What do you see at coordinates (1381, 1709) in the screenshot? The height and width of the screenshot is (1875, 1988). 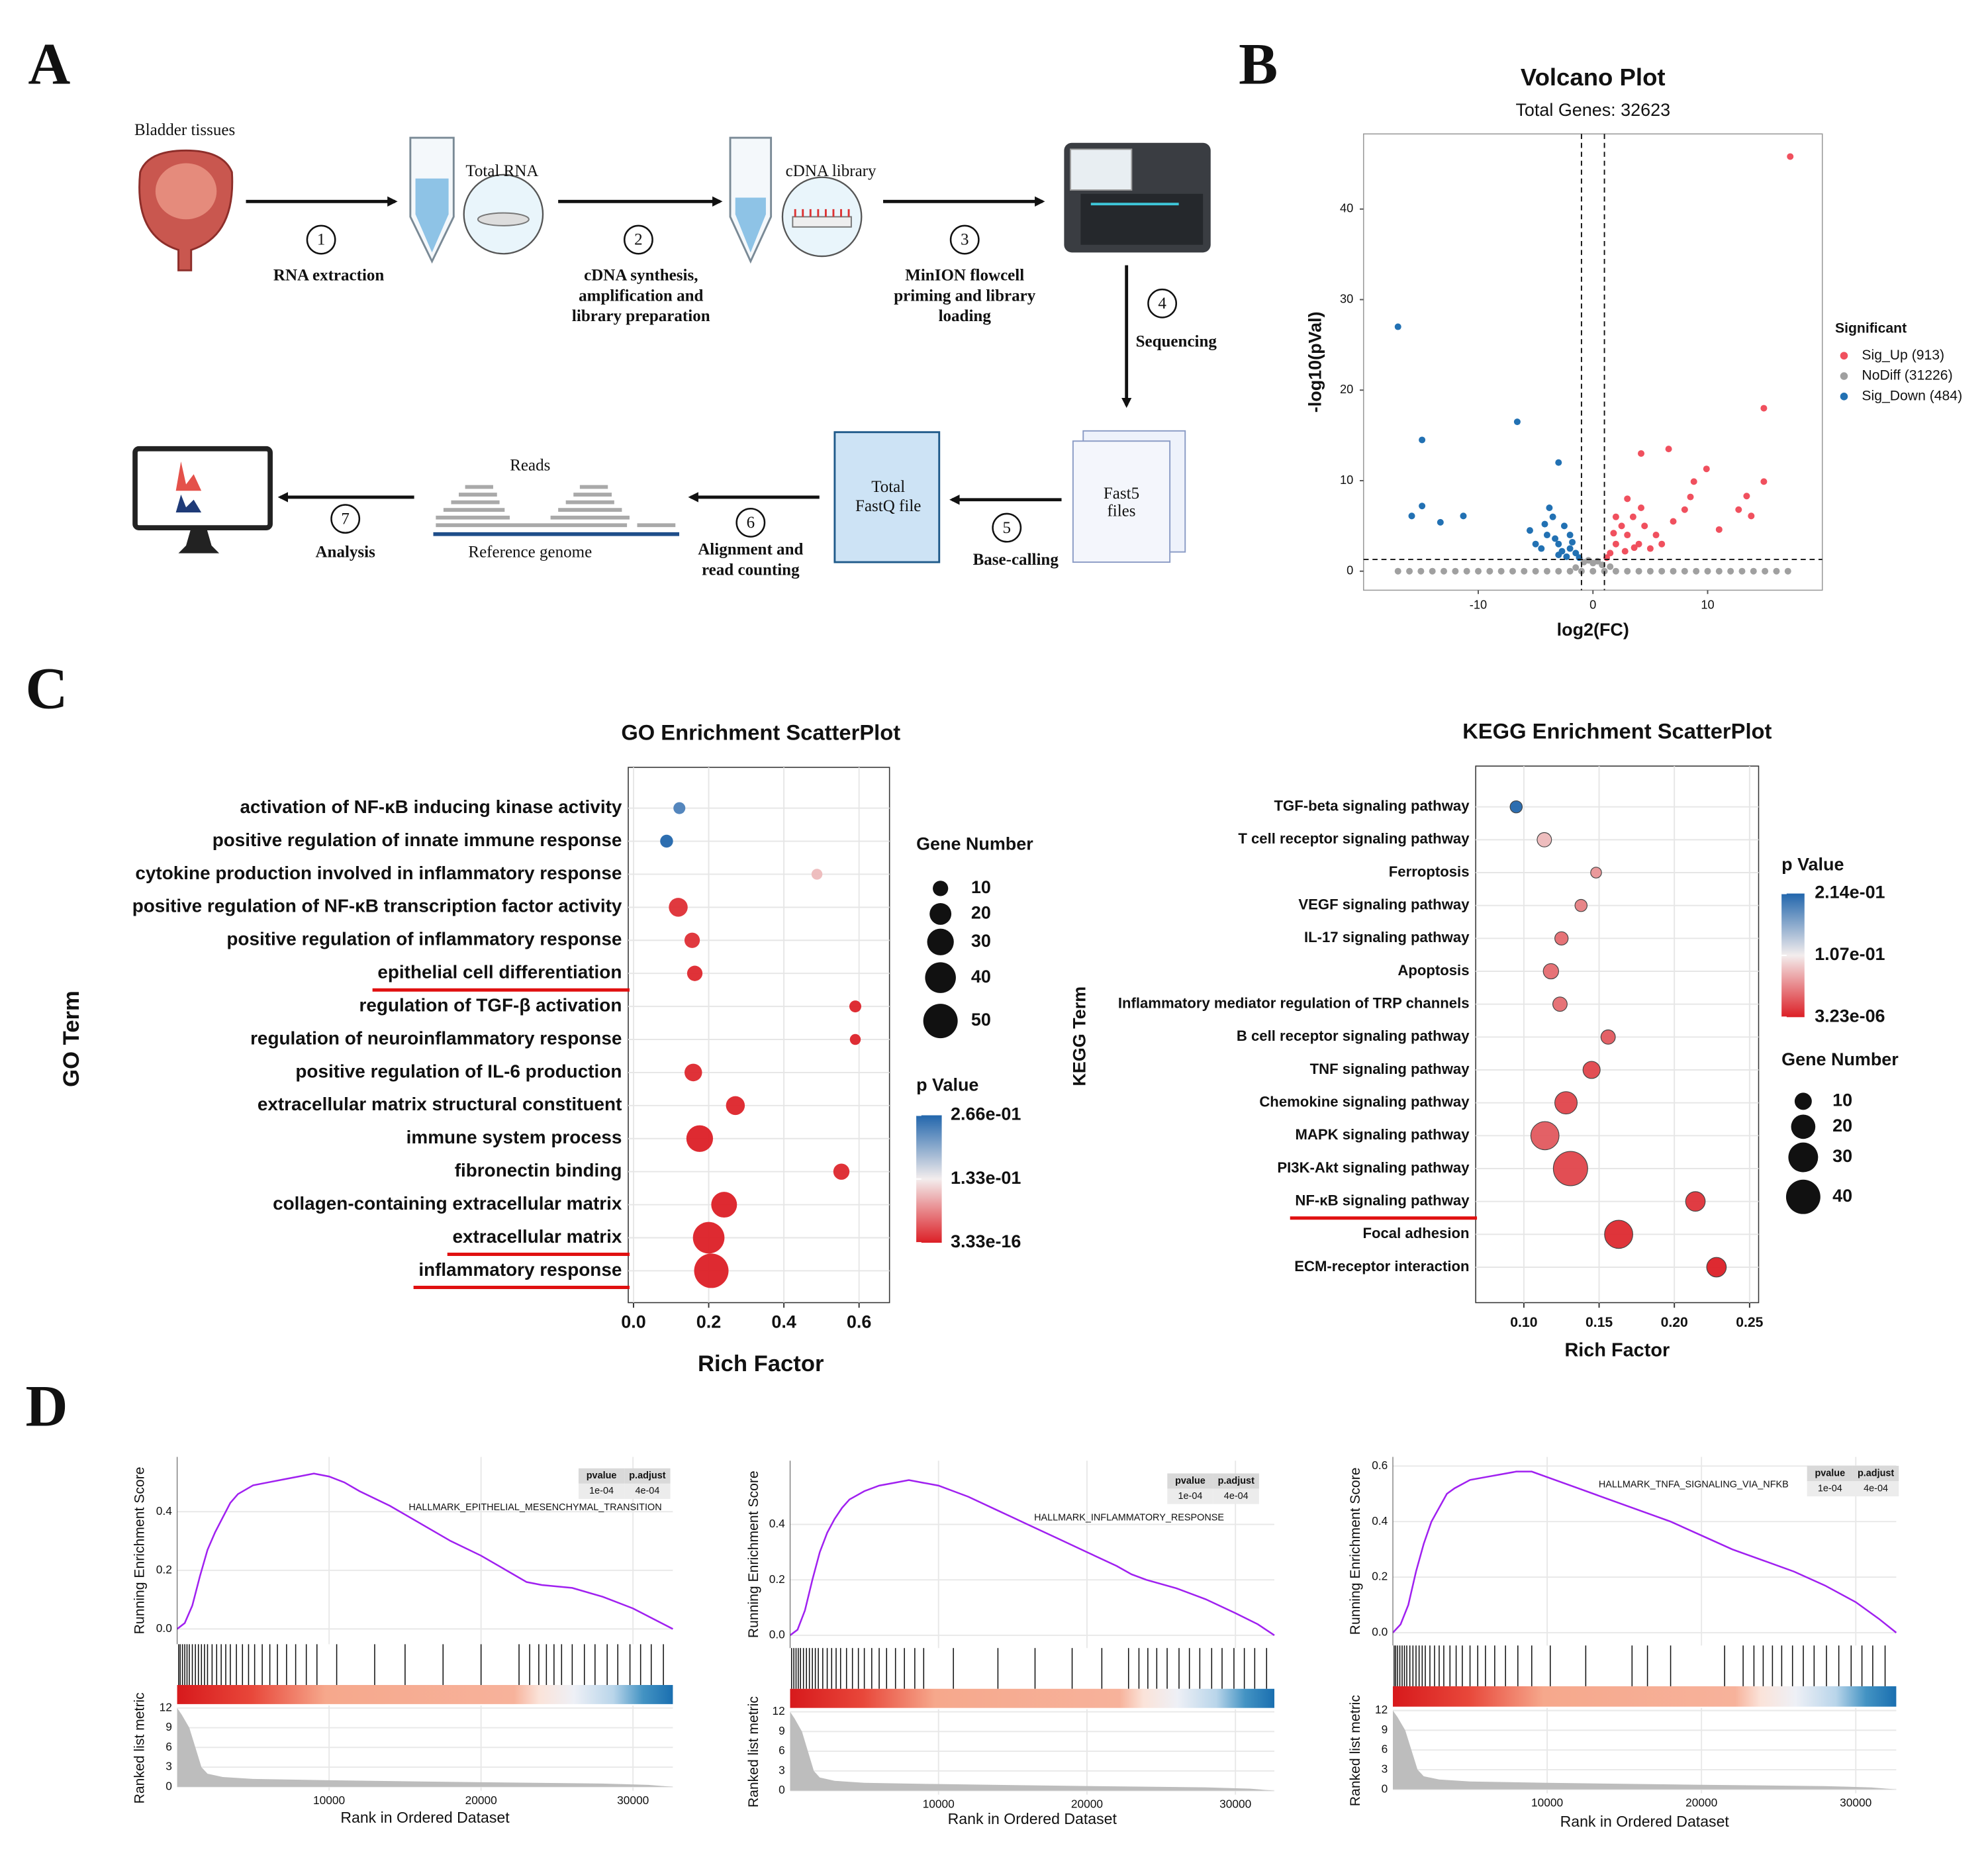 I see `y-tick-label: 12` at bounding box center [1381, 1709].